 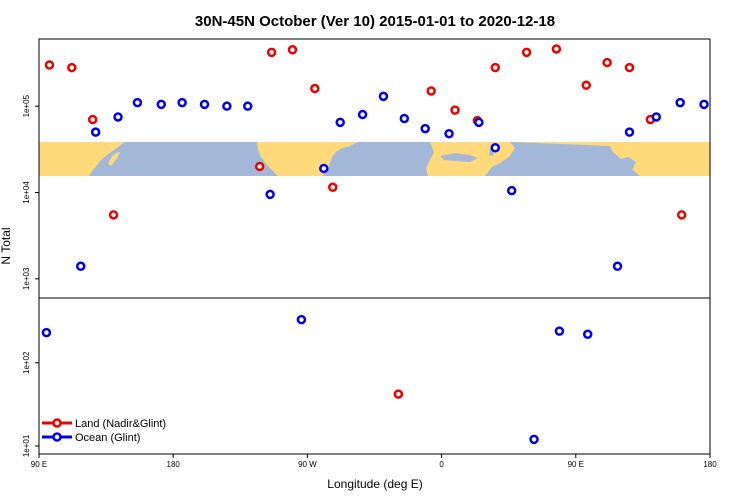 I want to click on y-upper-tick-label-1: 1e+04, so click(x=26, y=192).